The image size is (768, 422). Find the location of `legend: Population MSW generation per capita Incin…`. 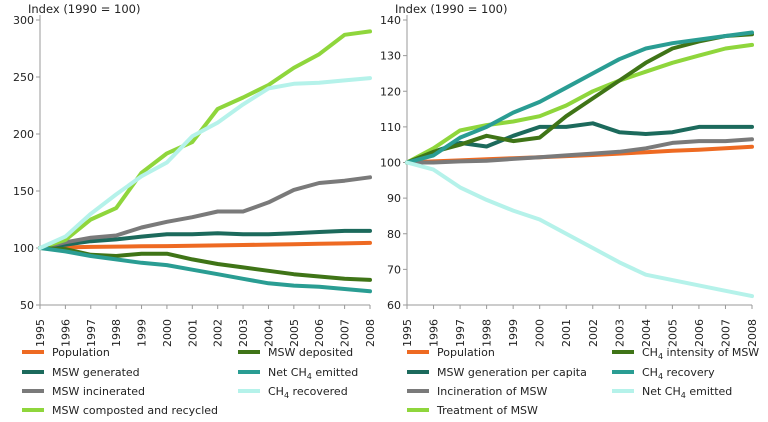

legend: Population MSW generation per capita Incin… is located at coordinates (583, 381).